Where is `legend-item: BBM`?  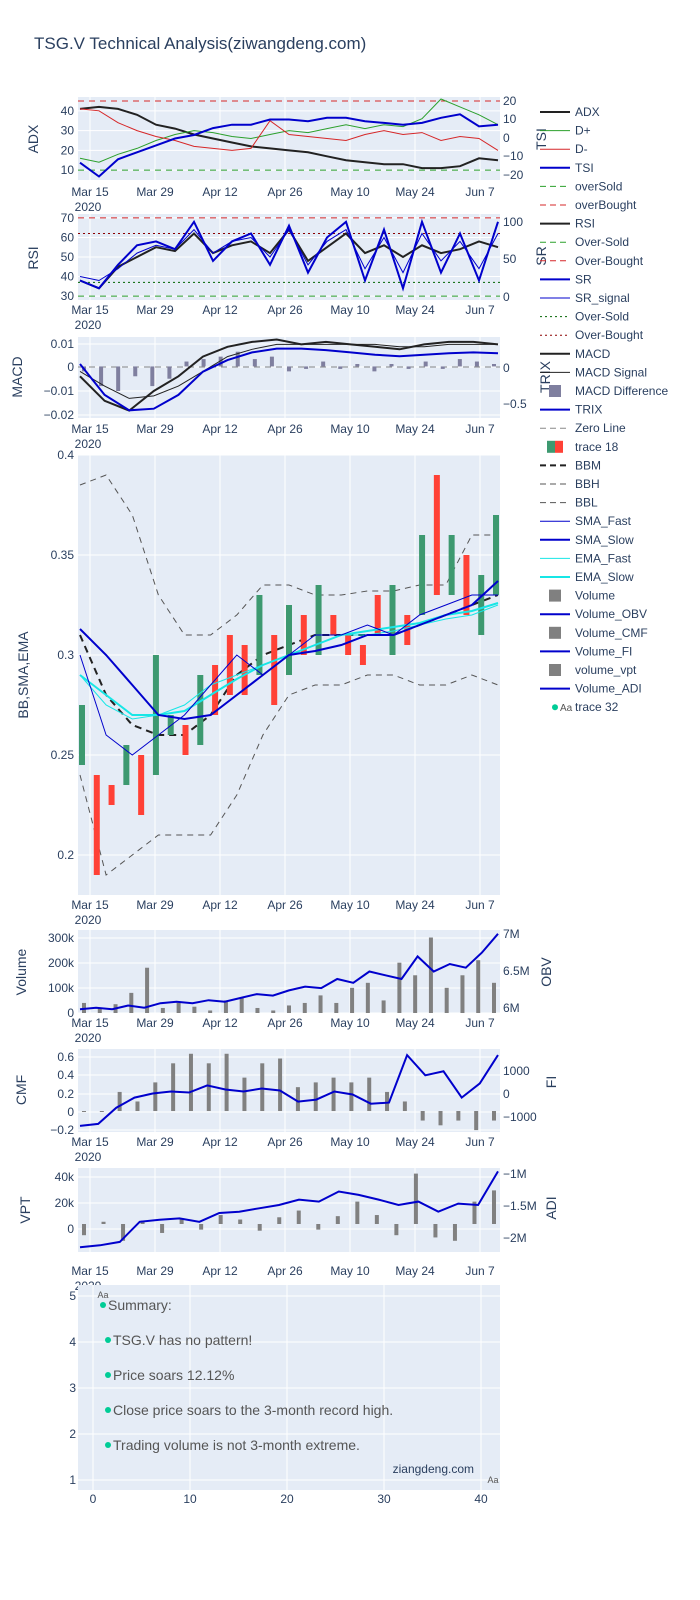
legend-item: BBM is located at coordinates (588, 465).